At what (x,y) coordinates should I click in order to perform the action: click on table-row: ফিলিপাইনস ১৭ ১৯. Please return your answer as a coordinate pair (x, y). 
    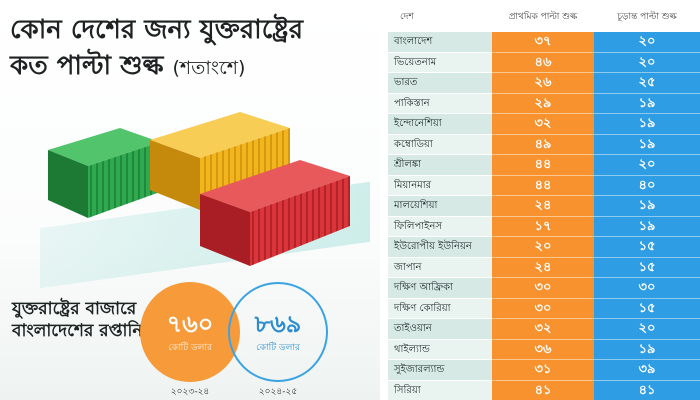
    Looking at the image, I should click on (544, 226).